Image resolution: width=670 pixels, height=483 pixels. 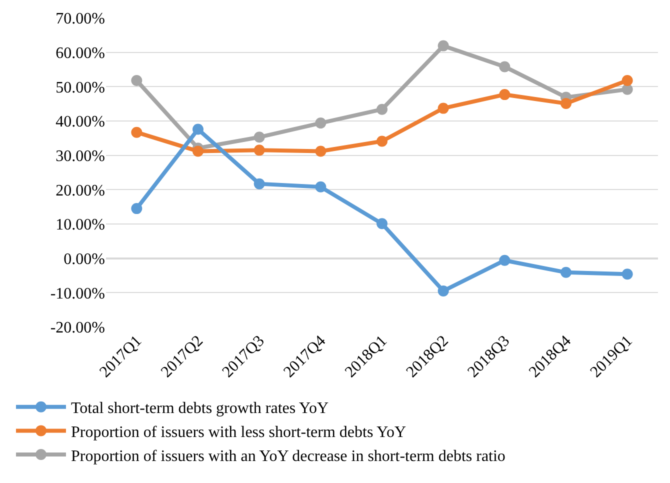 What do you see at coordinates (288, 456) in the screenshot?
I see `legend-label: Proportion of issuers with an YoY decrease in short-term debts ratio` at bounding box center [288, 456].